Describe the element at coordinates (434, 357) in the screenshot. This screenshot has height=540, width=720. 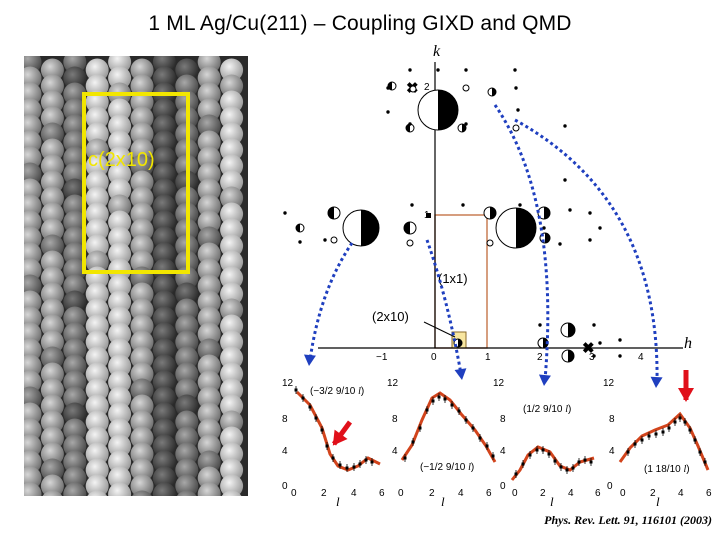
I see `h-tick-label: 0` at that location.